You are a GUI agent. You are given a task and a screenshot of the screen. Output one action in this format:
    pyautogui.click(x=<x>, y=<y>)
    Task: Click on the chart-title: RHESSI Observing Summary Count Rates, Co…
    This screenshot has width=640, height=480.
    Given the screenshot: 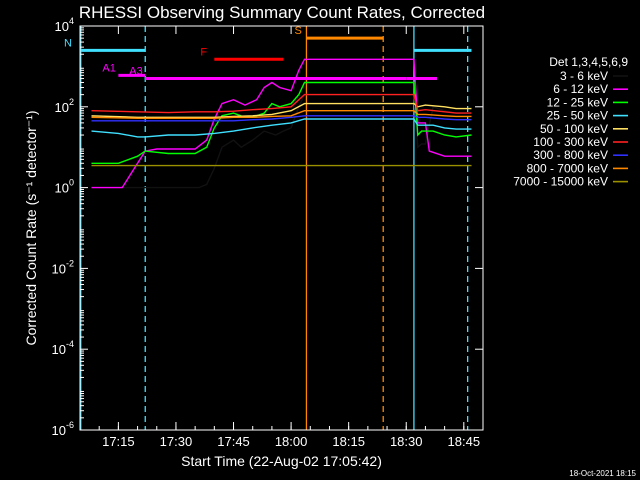 What is the action you would take?
    pyautogui.click(x=282, y=12)
    